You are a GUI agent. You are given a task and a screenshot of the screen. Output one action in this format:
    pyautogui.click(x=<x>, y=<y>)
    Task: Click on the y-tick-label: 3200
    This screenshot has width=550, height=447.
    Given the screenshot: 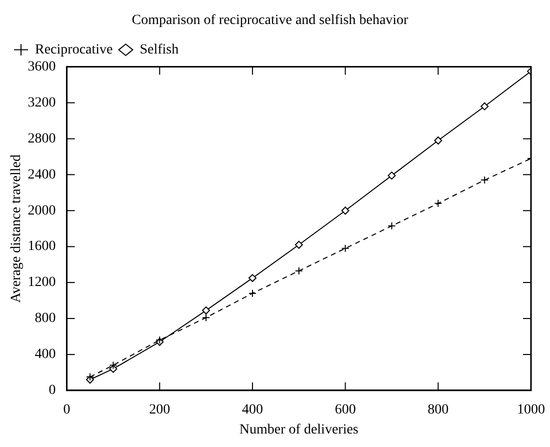 What is the action you would take?
    pyautogui.click(x=42, y=102)
    